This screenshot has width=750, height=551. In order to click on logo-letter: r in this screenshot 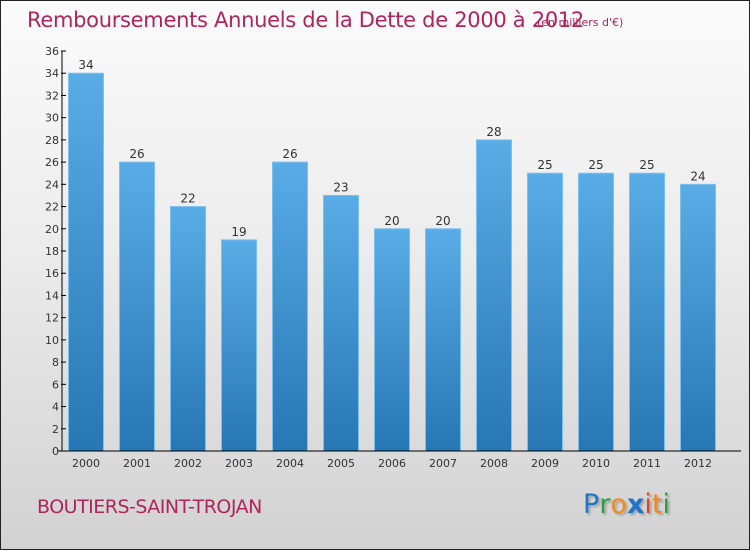, I will do `click(605, 504)`.